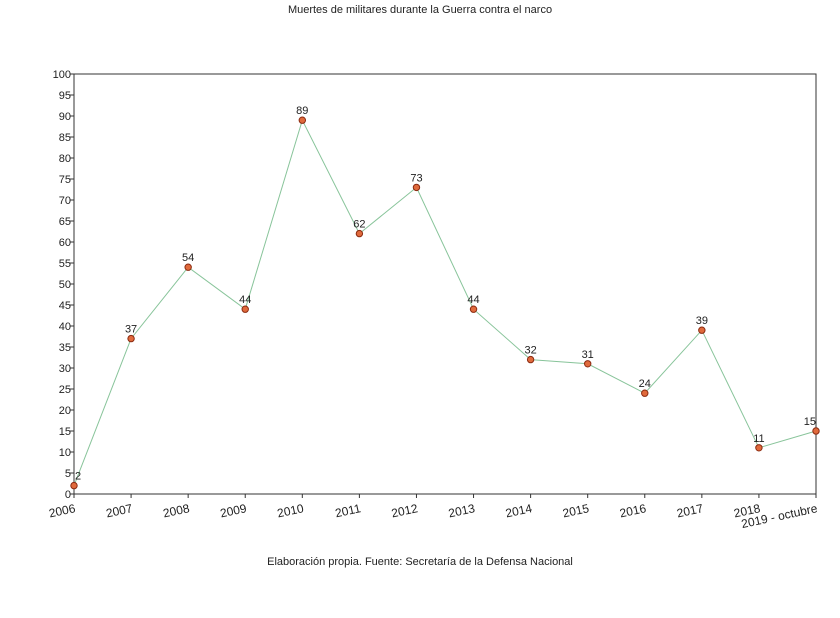  What do you see at coordinates (416, 178) in the screenshot?
I see `data-label: 73` at bounding box center [416, 178].